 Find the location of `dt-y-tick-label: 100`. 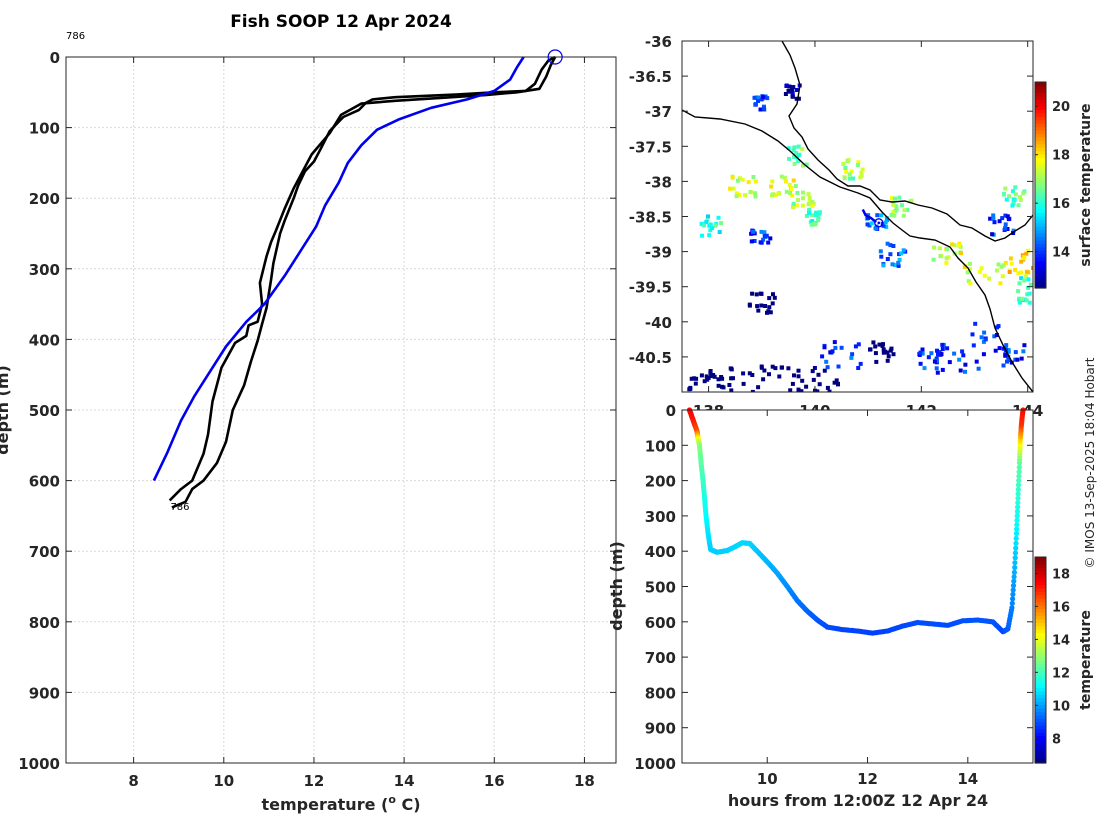

dt-y-tick-label: 100 is located at coordinates (660, 446).